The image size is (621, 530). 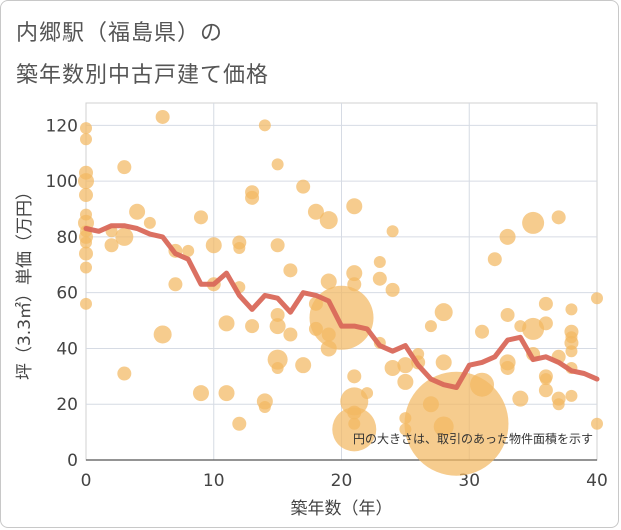 What do you see at coordinates (86, 481) in the screenshot?
I see `x-tick-label: 0` at bounding box center [86, 481].